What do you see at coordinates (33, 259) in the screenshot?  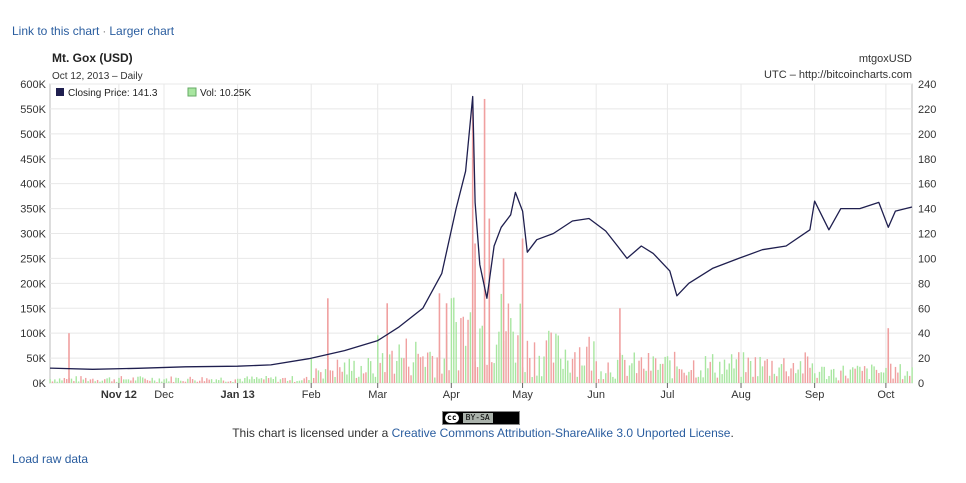 I see `volume-tick-label: 250K` at bounding box center [33, 259].